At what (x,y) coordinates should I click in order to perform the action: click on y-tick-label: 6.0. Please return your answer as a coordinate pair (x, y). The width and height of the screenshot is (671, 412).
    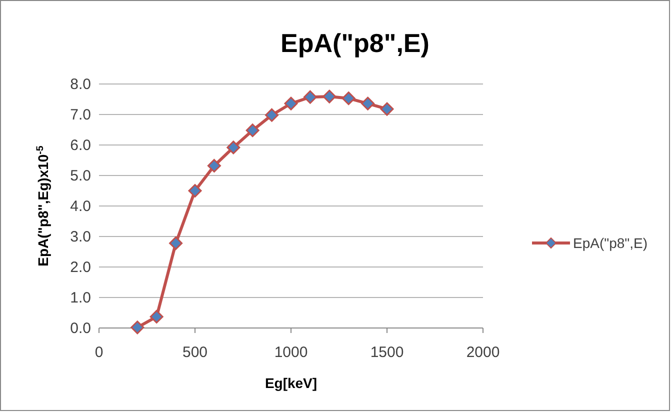
    Looking at the image, I should click on (80, 145).